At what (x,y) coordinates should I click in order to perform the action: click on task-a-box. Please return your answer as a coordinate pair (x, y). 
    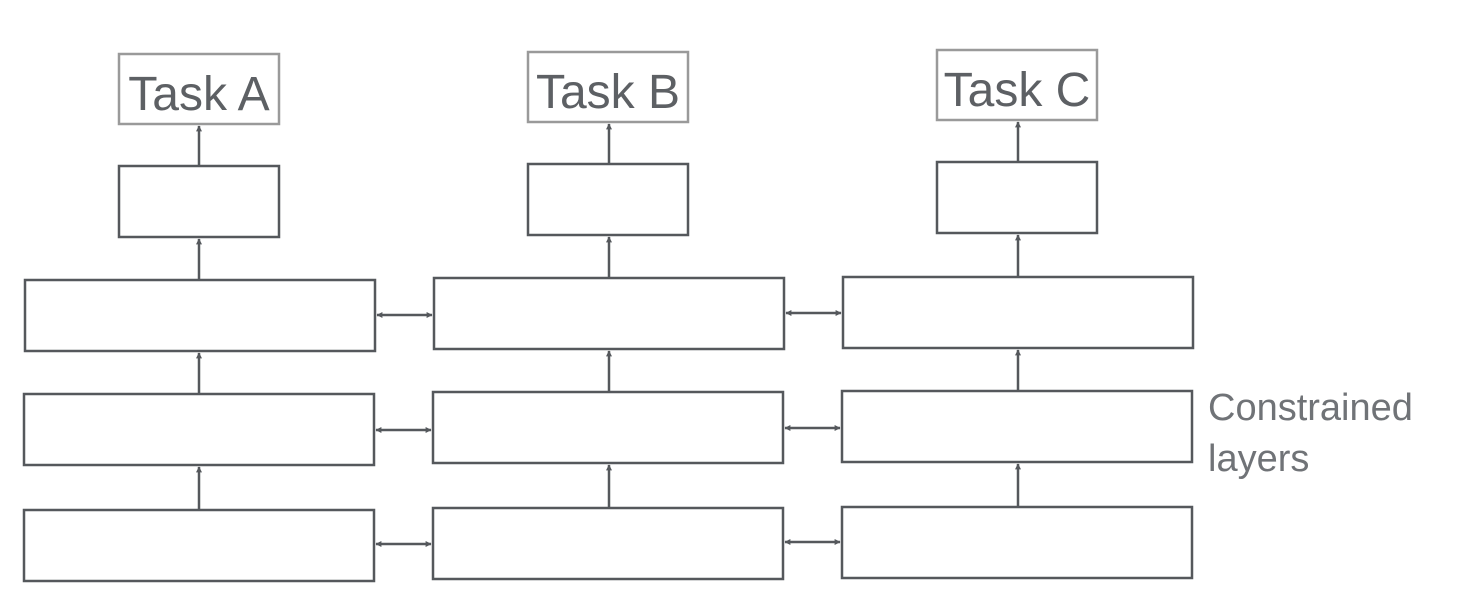
    Looking at the image, I should click on (199, 89).